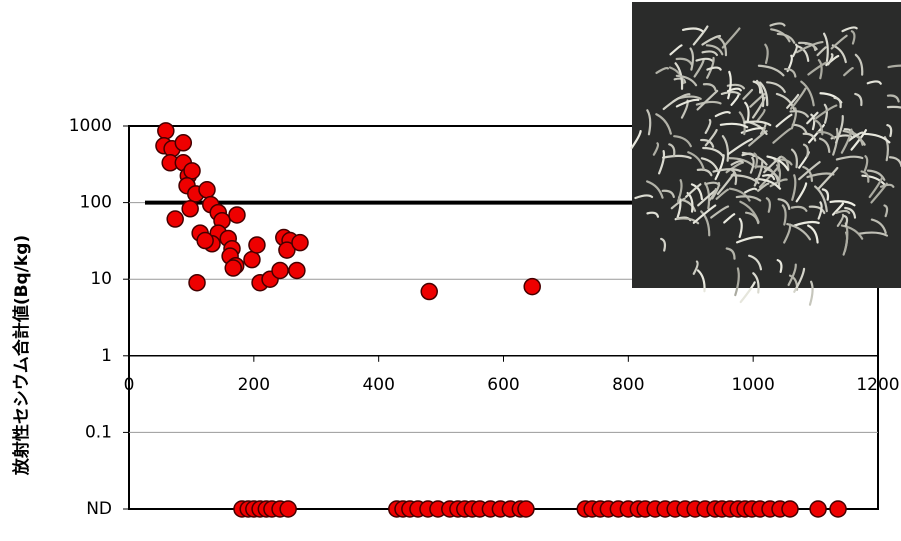 This screenshot has height=541, width=901. Describe the element at coordinates (254, 385) in the screenshot. I see `x-tick-label: 200` at that location.